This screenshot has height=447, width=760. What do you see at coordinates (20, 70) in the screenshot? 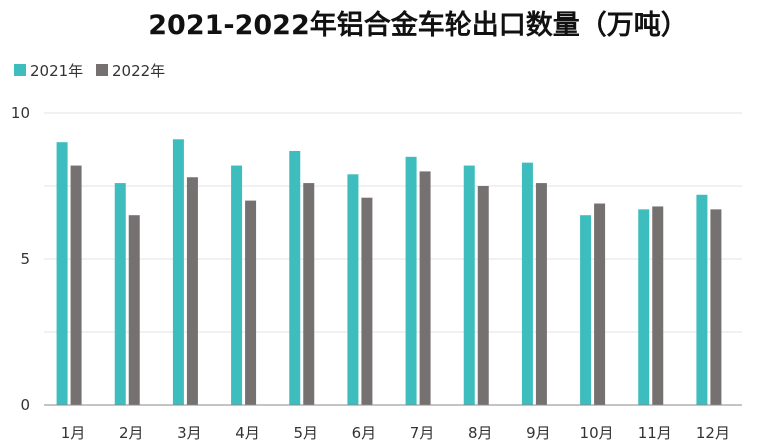
I see `legend-swatch-2021` at bounding box center [20, 70].